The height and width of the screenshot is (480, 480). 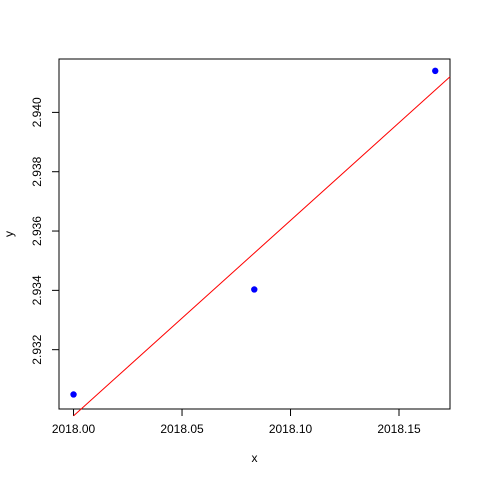 I want to click on x-tick-label: 2018.10, so click(x=291, y=429).